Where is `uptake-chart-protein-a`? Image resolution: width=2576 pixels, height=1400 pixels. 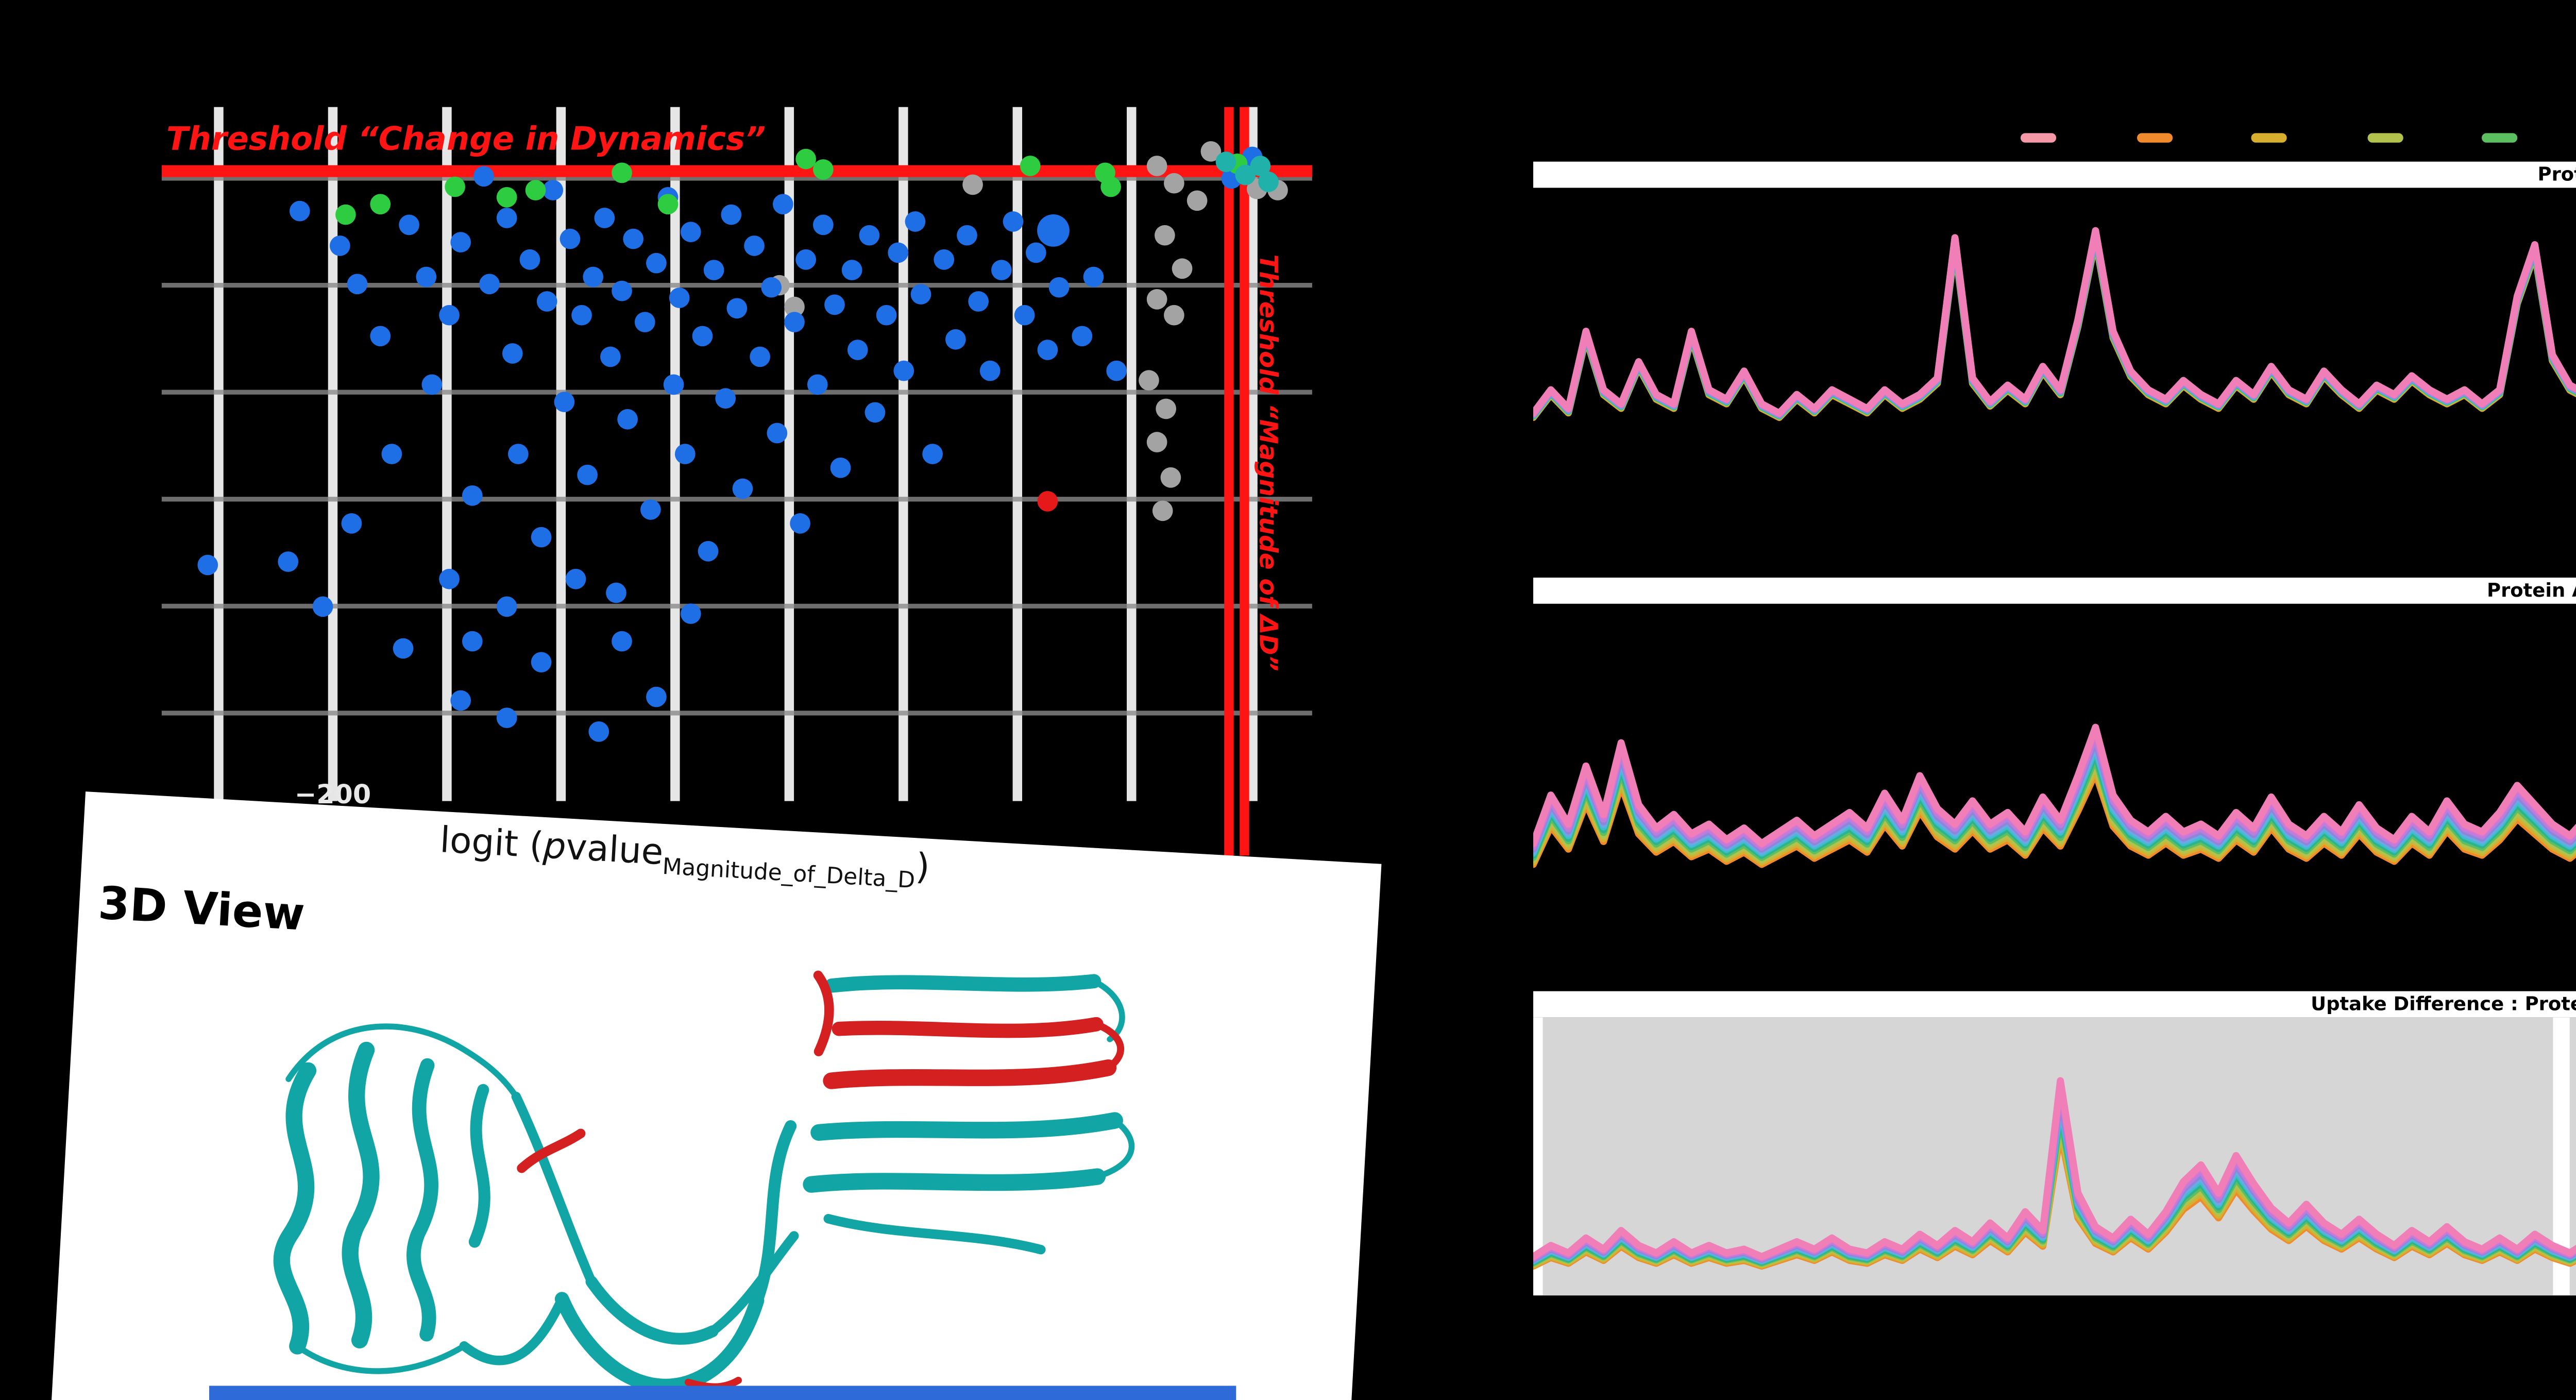
uptake-chart-protein-a is located at coordinates (2054, 376).